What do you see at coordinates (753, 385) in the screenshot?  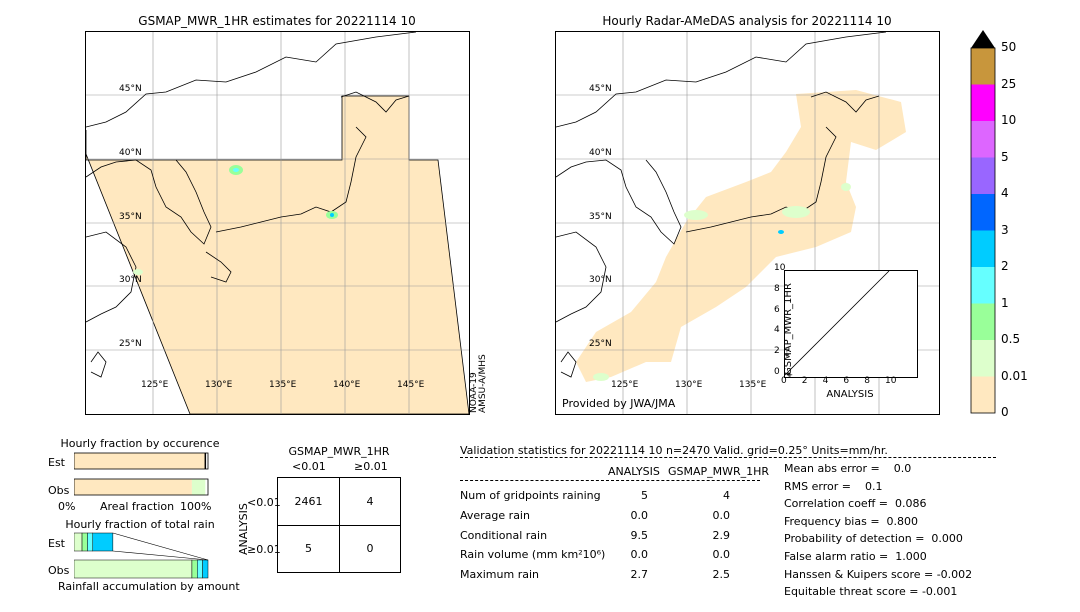 I see `lon-label: 135°E` at bounding box center [753, 385].